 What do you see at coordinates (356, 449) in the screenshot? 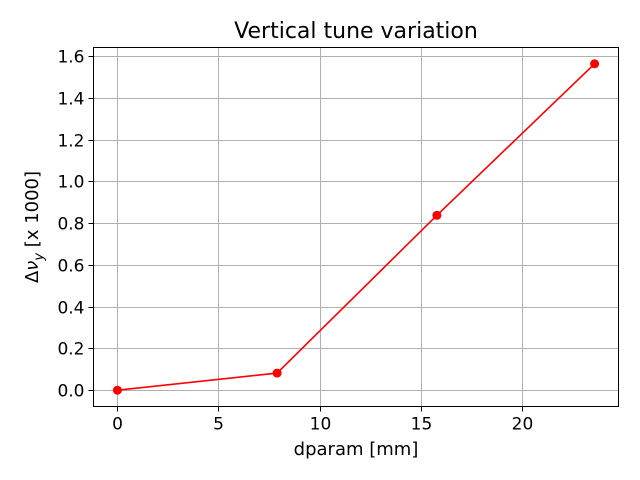
I see `x-axis-label: dparam [mm]` at bounding box center [356, 449].